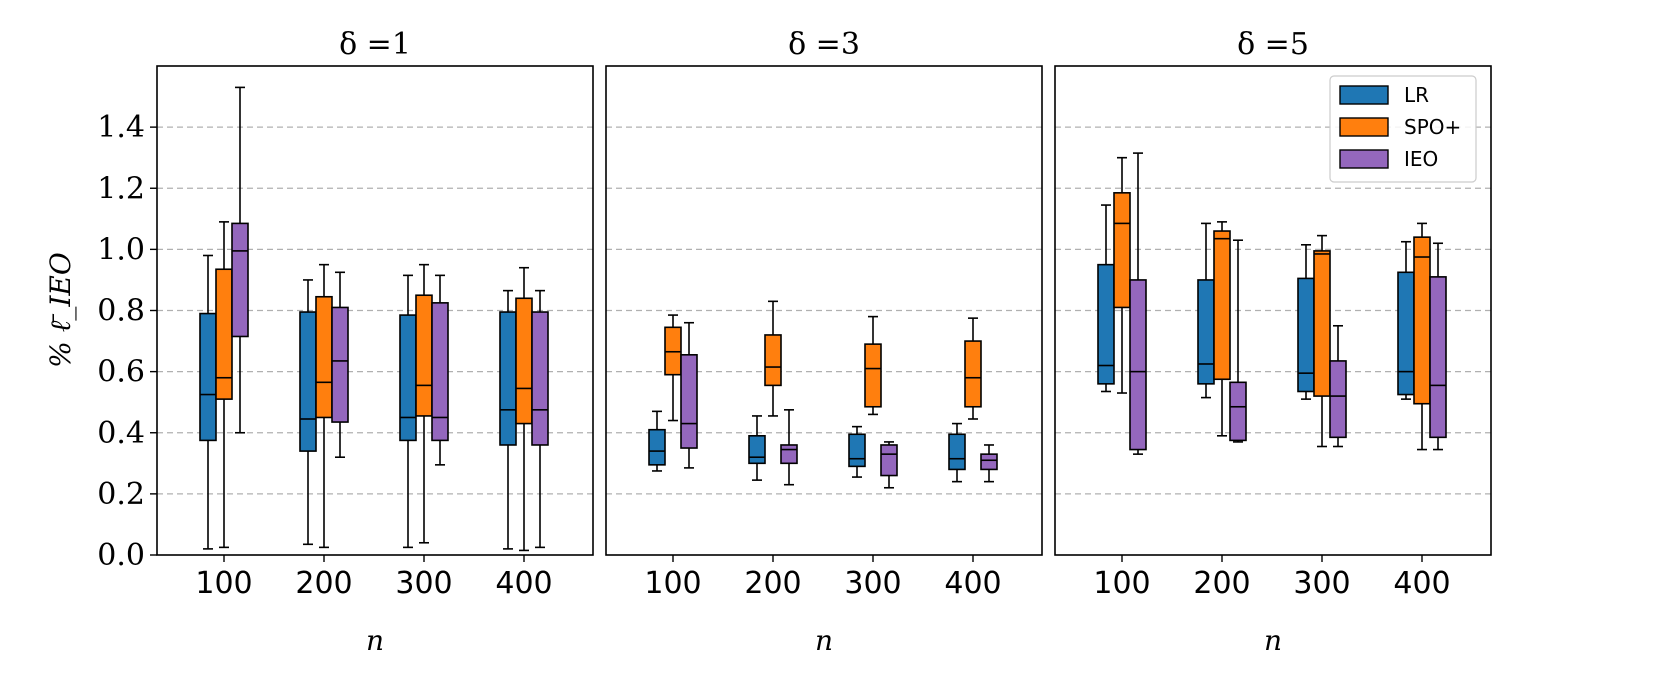  I want to click on x-axis-label-3: n, so click(1273, 640).